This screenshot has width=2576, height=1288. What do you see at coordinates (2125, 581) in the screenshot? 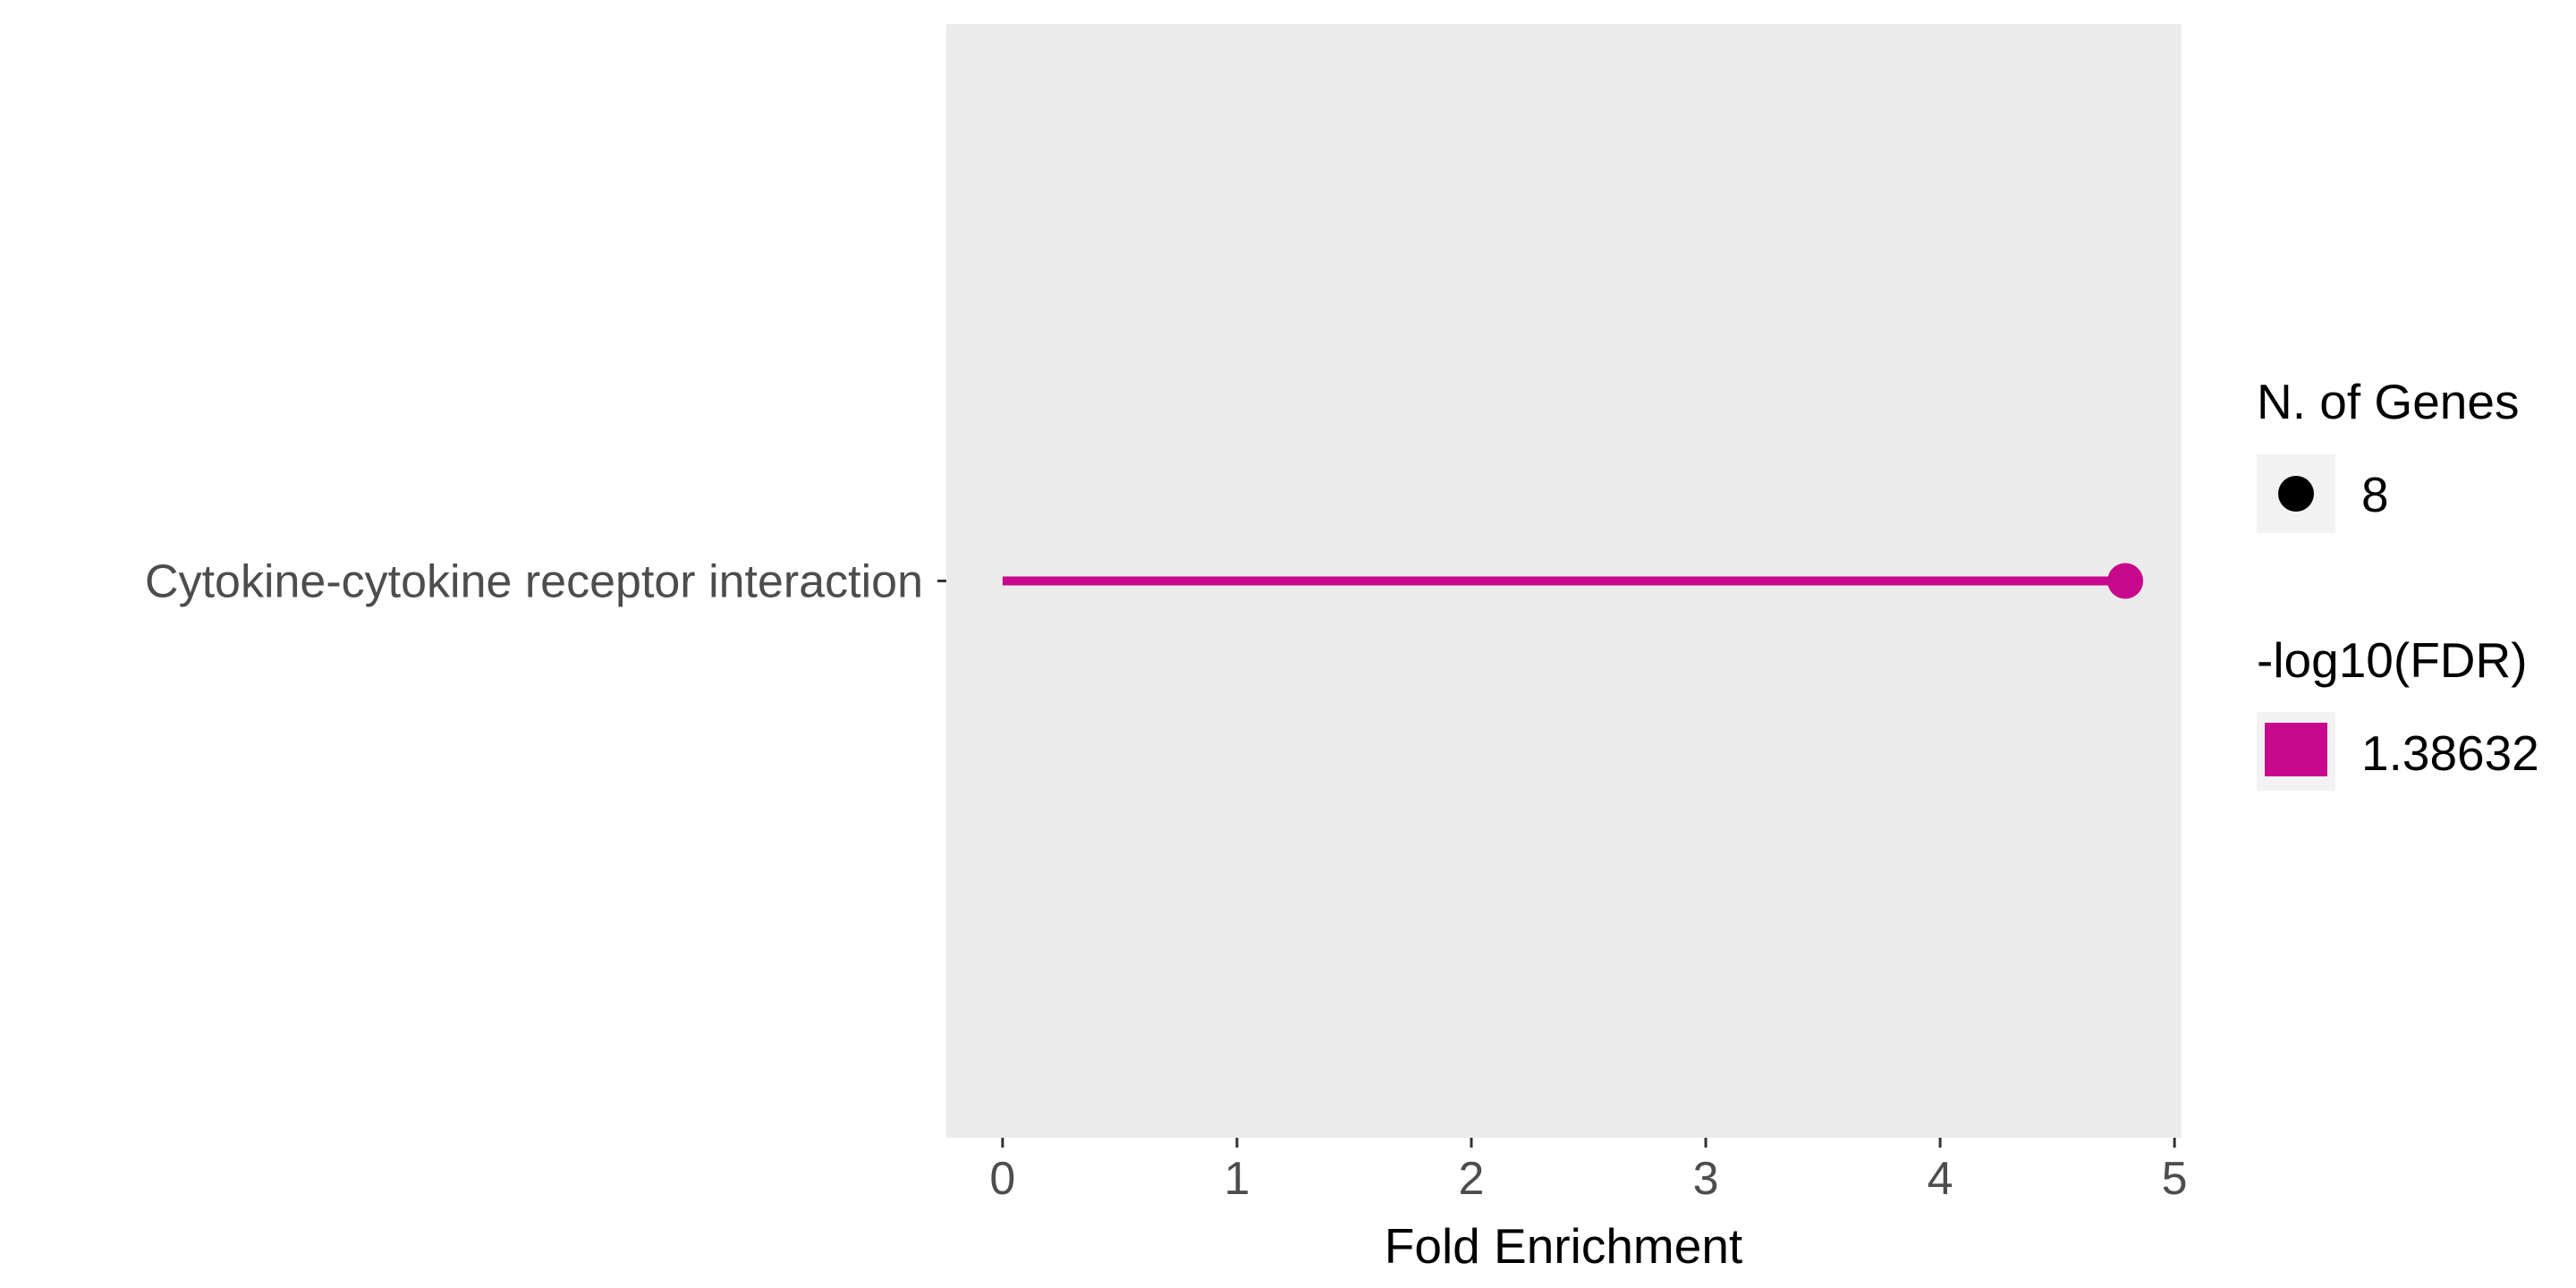
I see `lollipop-point` at bounding box center [2125, 581].